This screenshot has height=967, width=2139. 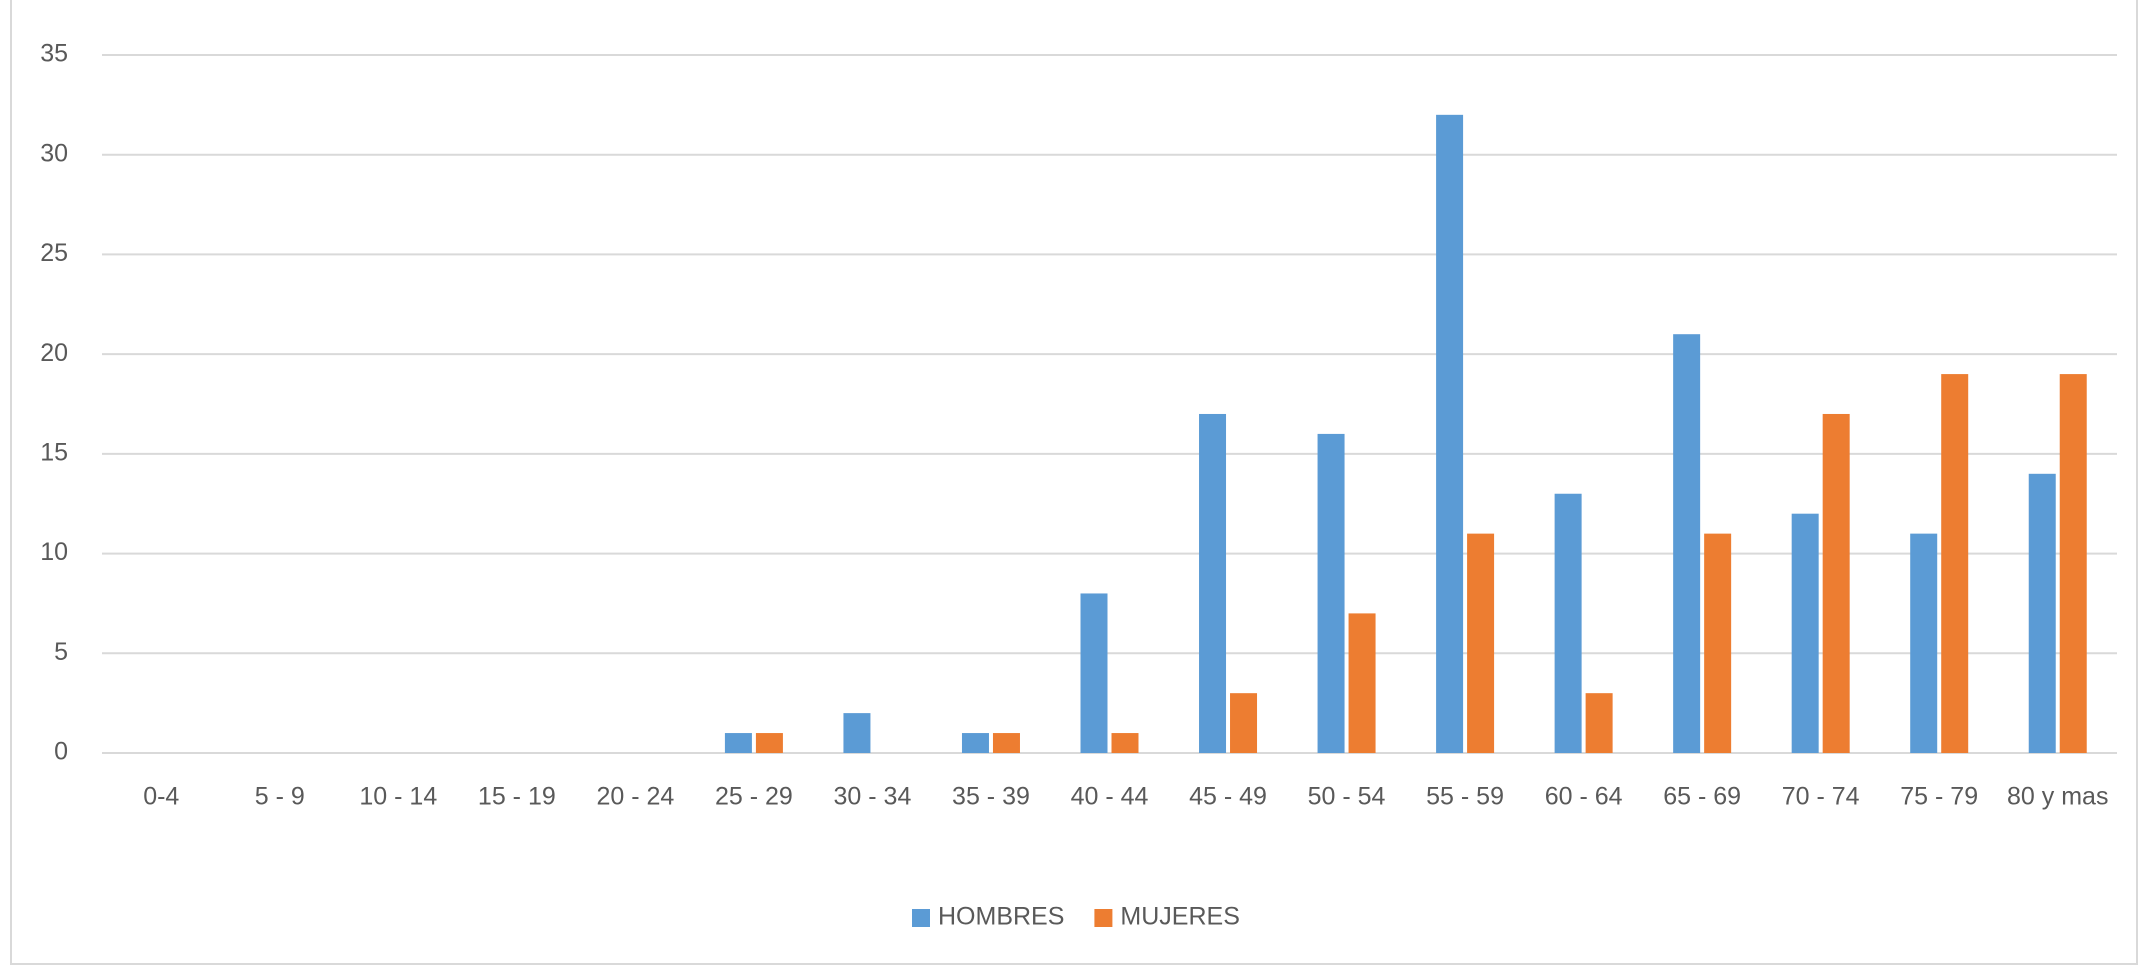 What do you see at coordinates (54, 253) in the screenshot?
I see `y-tick-label: 25` at bounding box center [54, 253].